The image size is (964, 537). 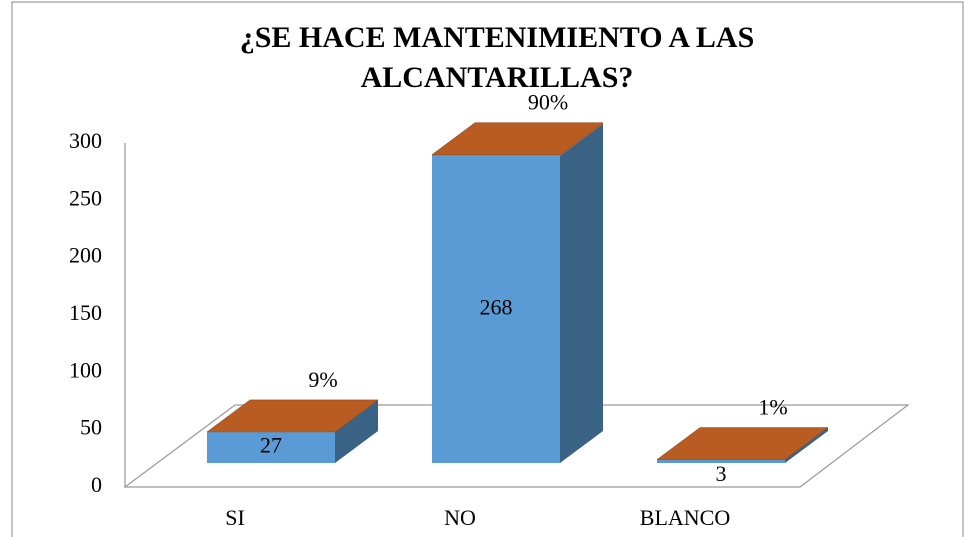 What do you see at coordinates (85, 197) in the screenshot?
I see `y-tick-label: 250` at bounding box center [85, 197].